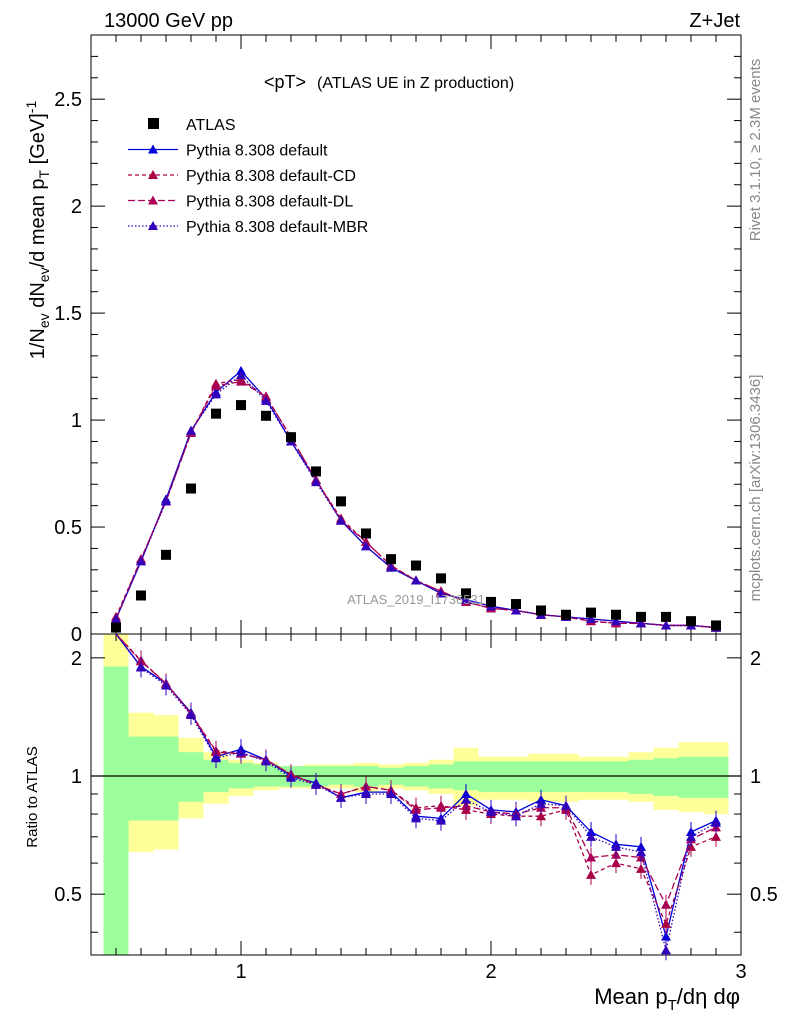 The height and width of the screenshot is (1024, 786). I want to click on ratio-y-tick-label: 0.5, so click(68, 895).